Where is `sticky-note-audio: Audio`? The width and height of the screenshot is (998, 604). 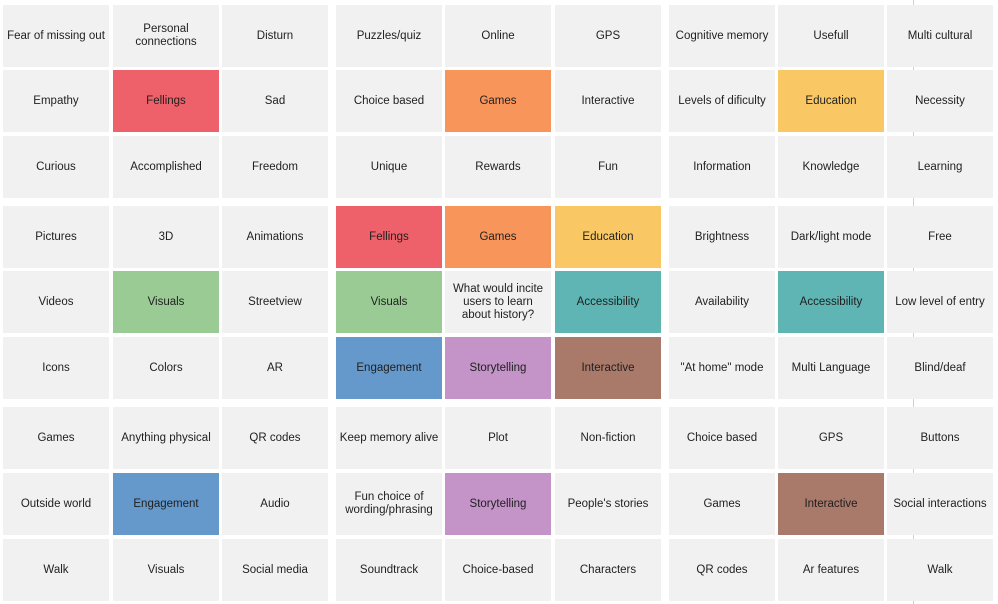 sticky-note-audio: Audio is located at coordinates (275, 504).